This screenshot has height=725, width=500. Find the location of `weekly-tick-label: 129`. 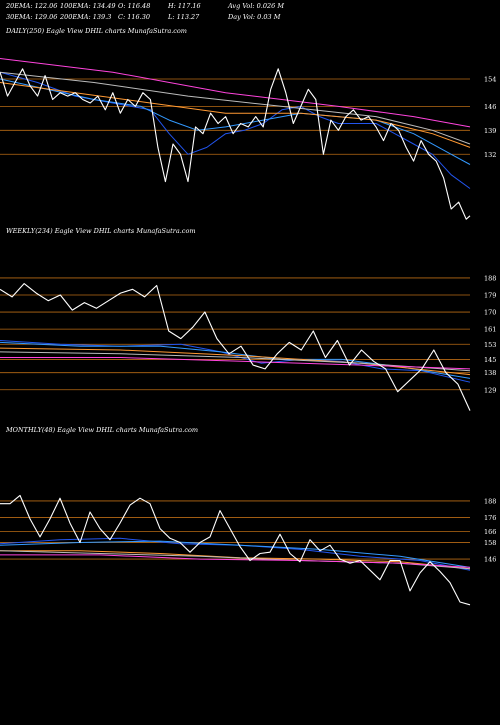

weekly-tick-label: 129 is located at coordinates (490, 390).